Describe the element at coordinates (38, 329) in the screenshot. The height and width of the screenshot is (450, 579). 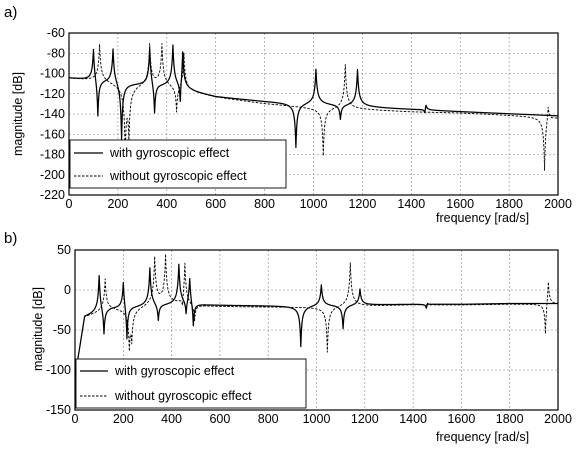
I see `panel-b-y-label: magnitude [dB]` at that location.